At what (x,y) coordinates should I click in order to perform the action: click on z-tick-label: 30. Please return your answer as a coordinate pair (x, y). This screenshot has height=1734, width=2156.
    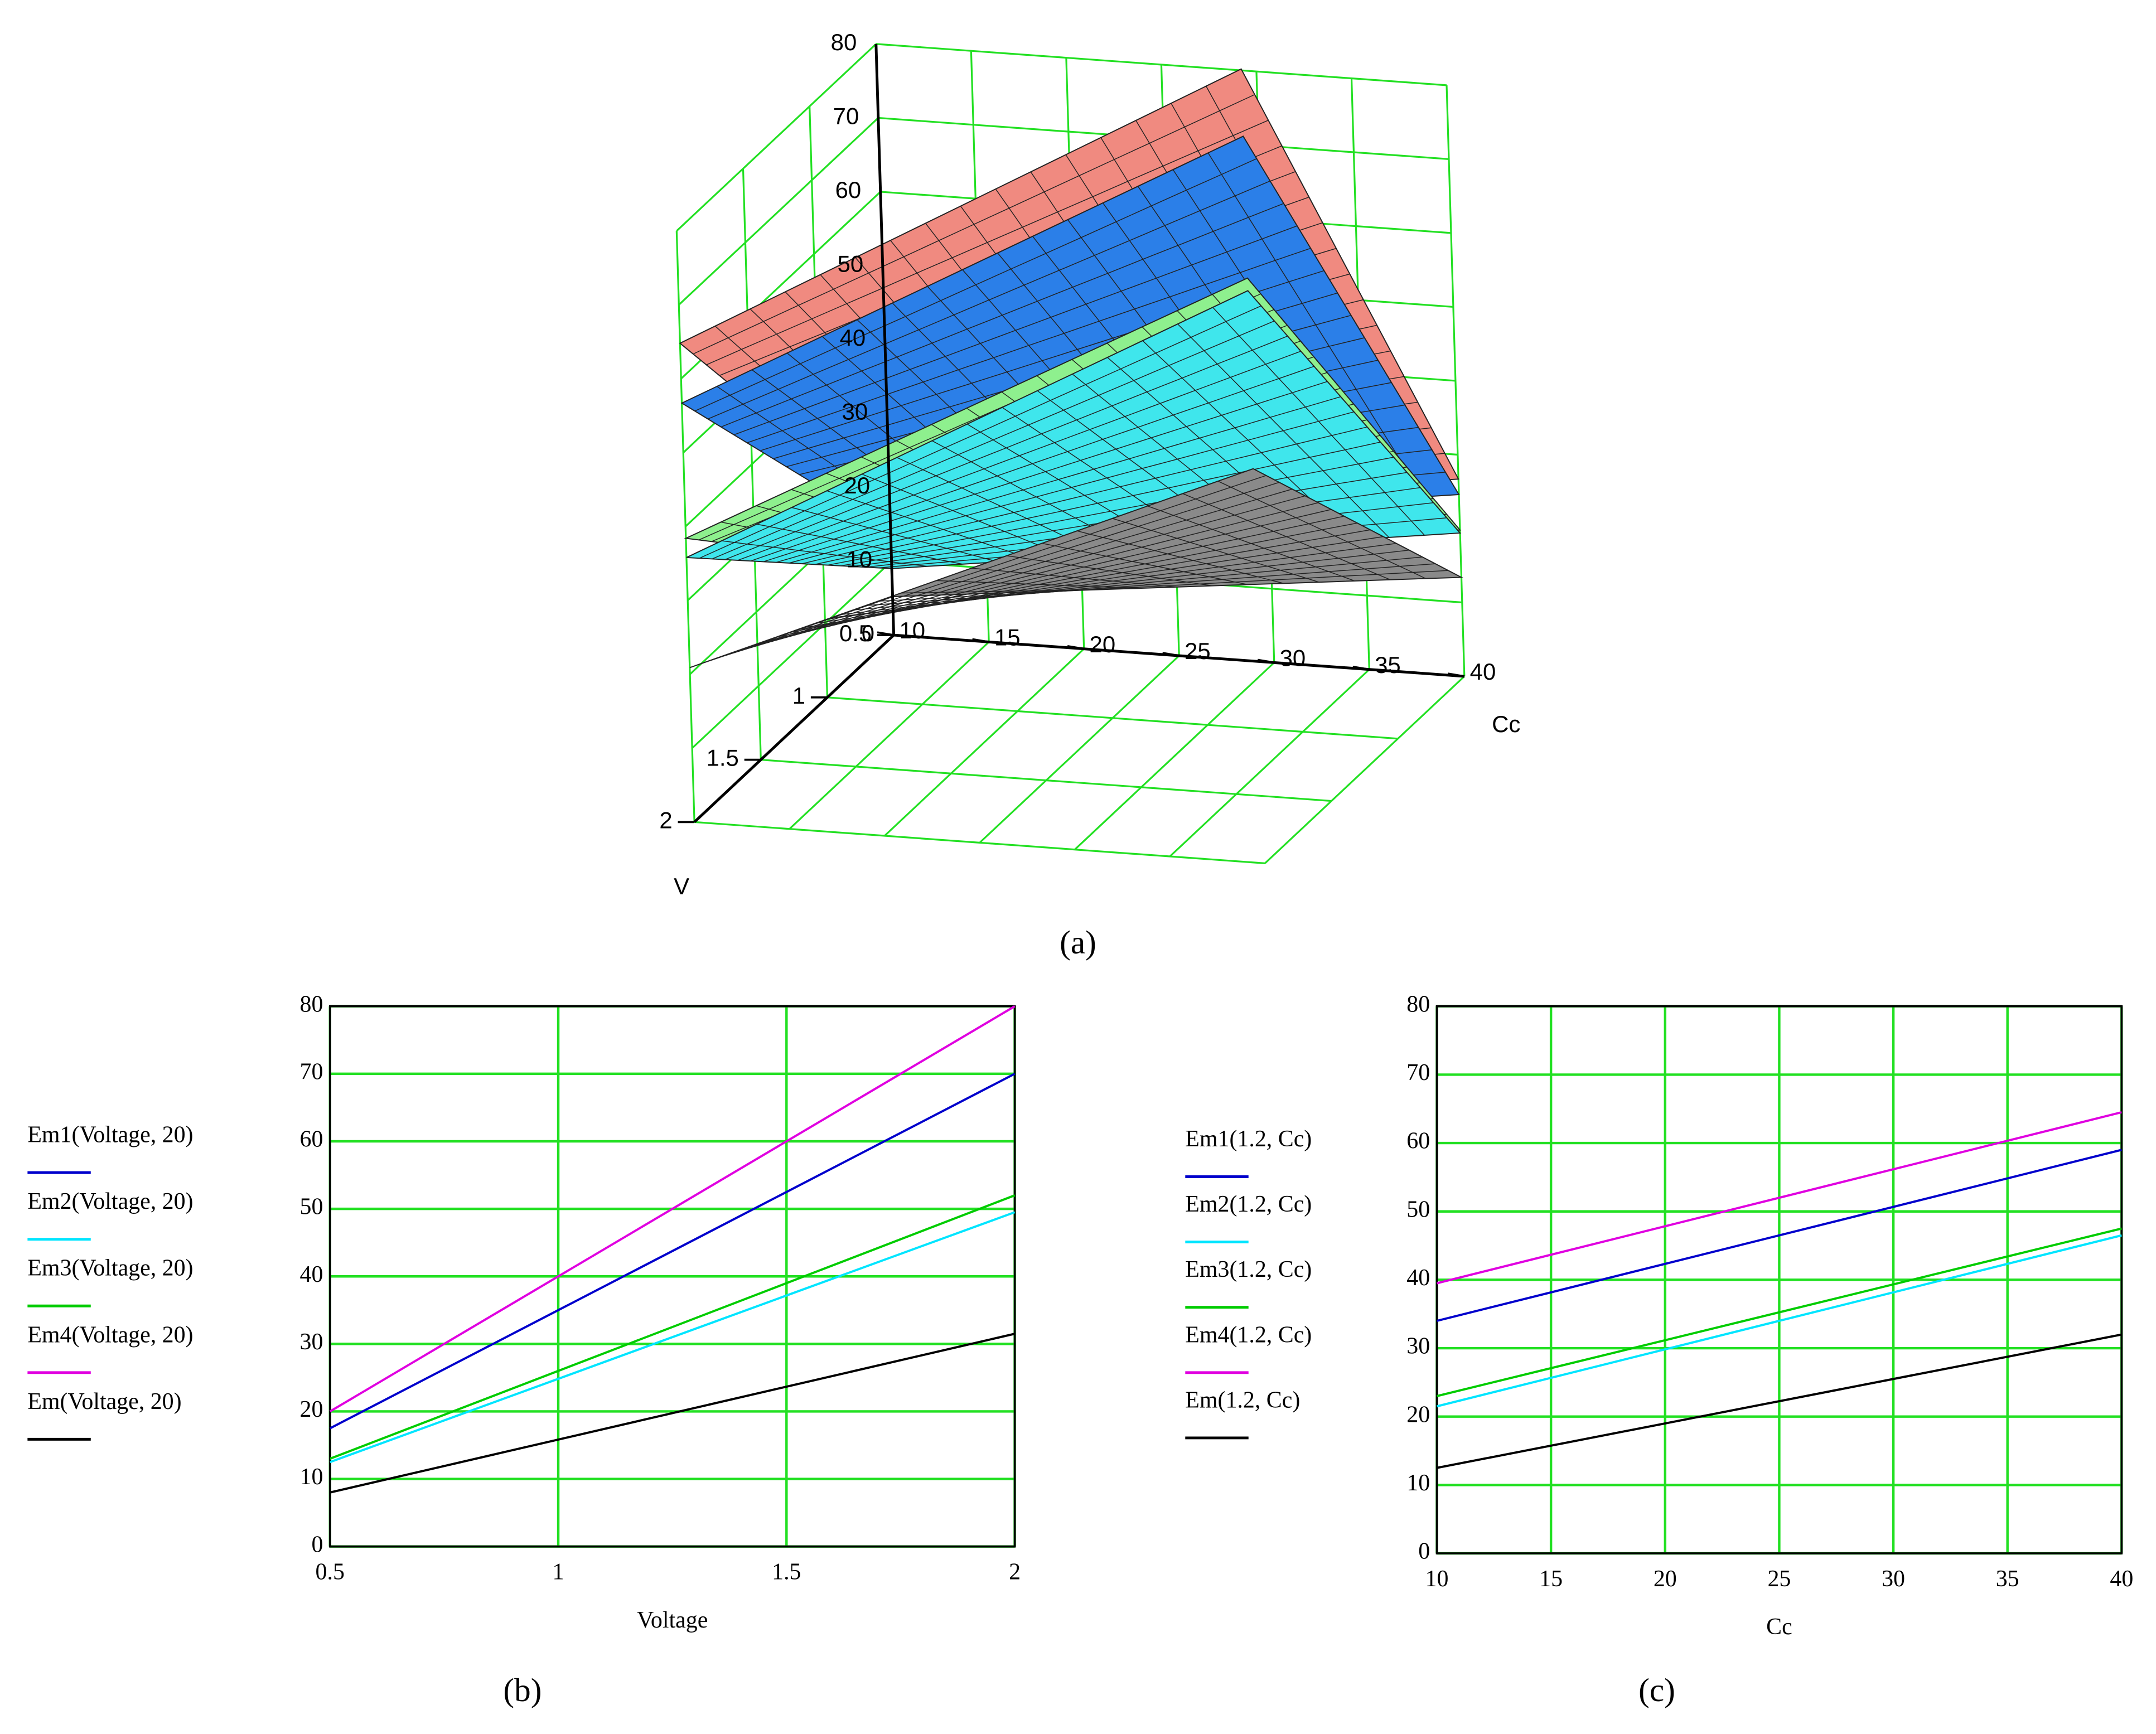
    Looking at the image, I should click on (855, 412).